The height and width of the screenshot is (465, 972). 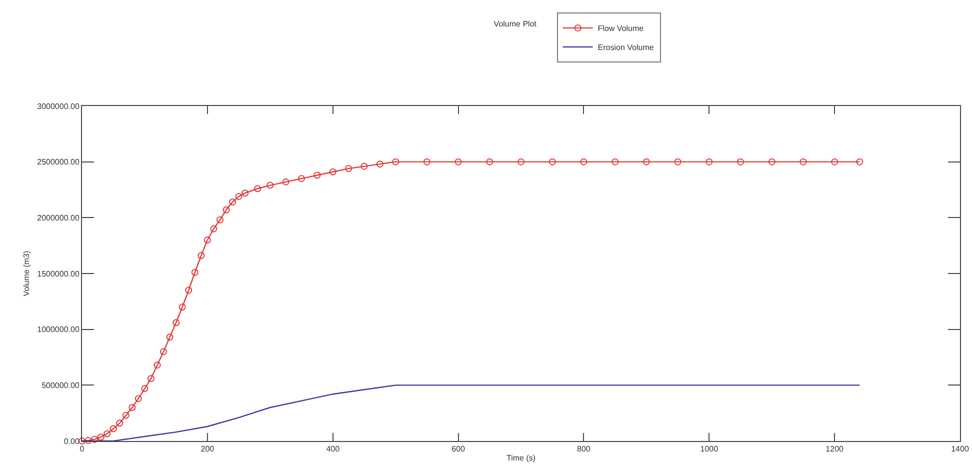 What do you see at coordinates (207, 449) in the screenshot?
I see `x-tick-label: 200` at bounding box center [207, 449].